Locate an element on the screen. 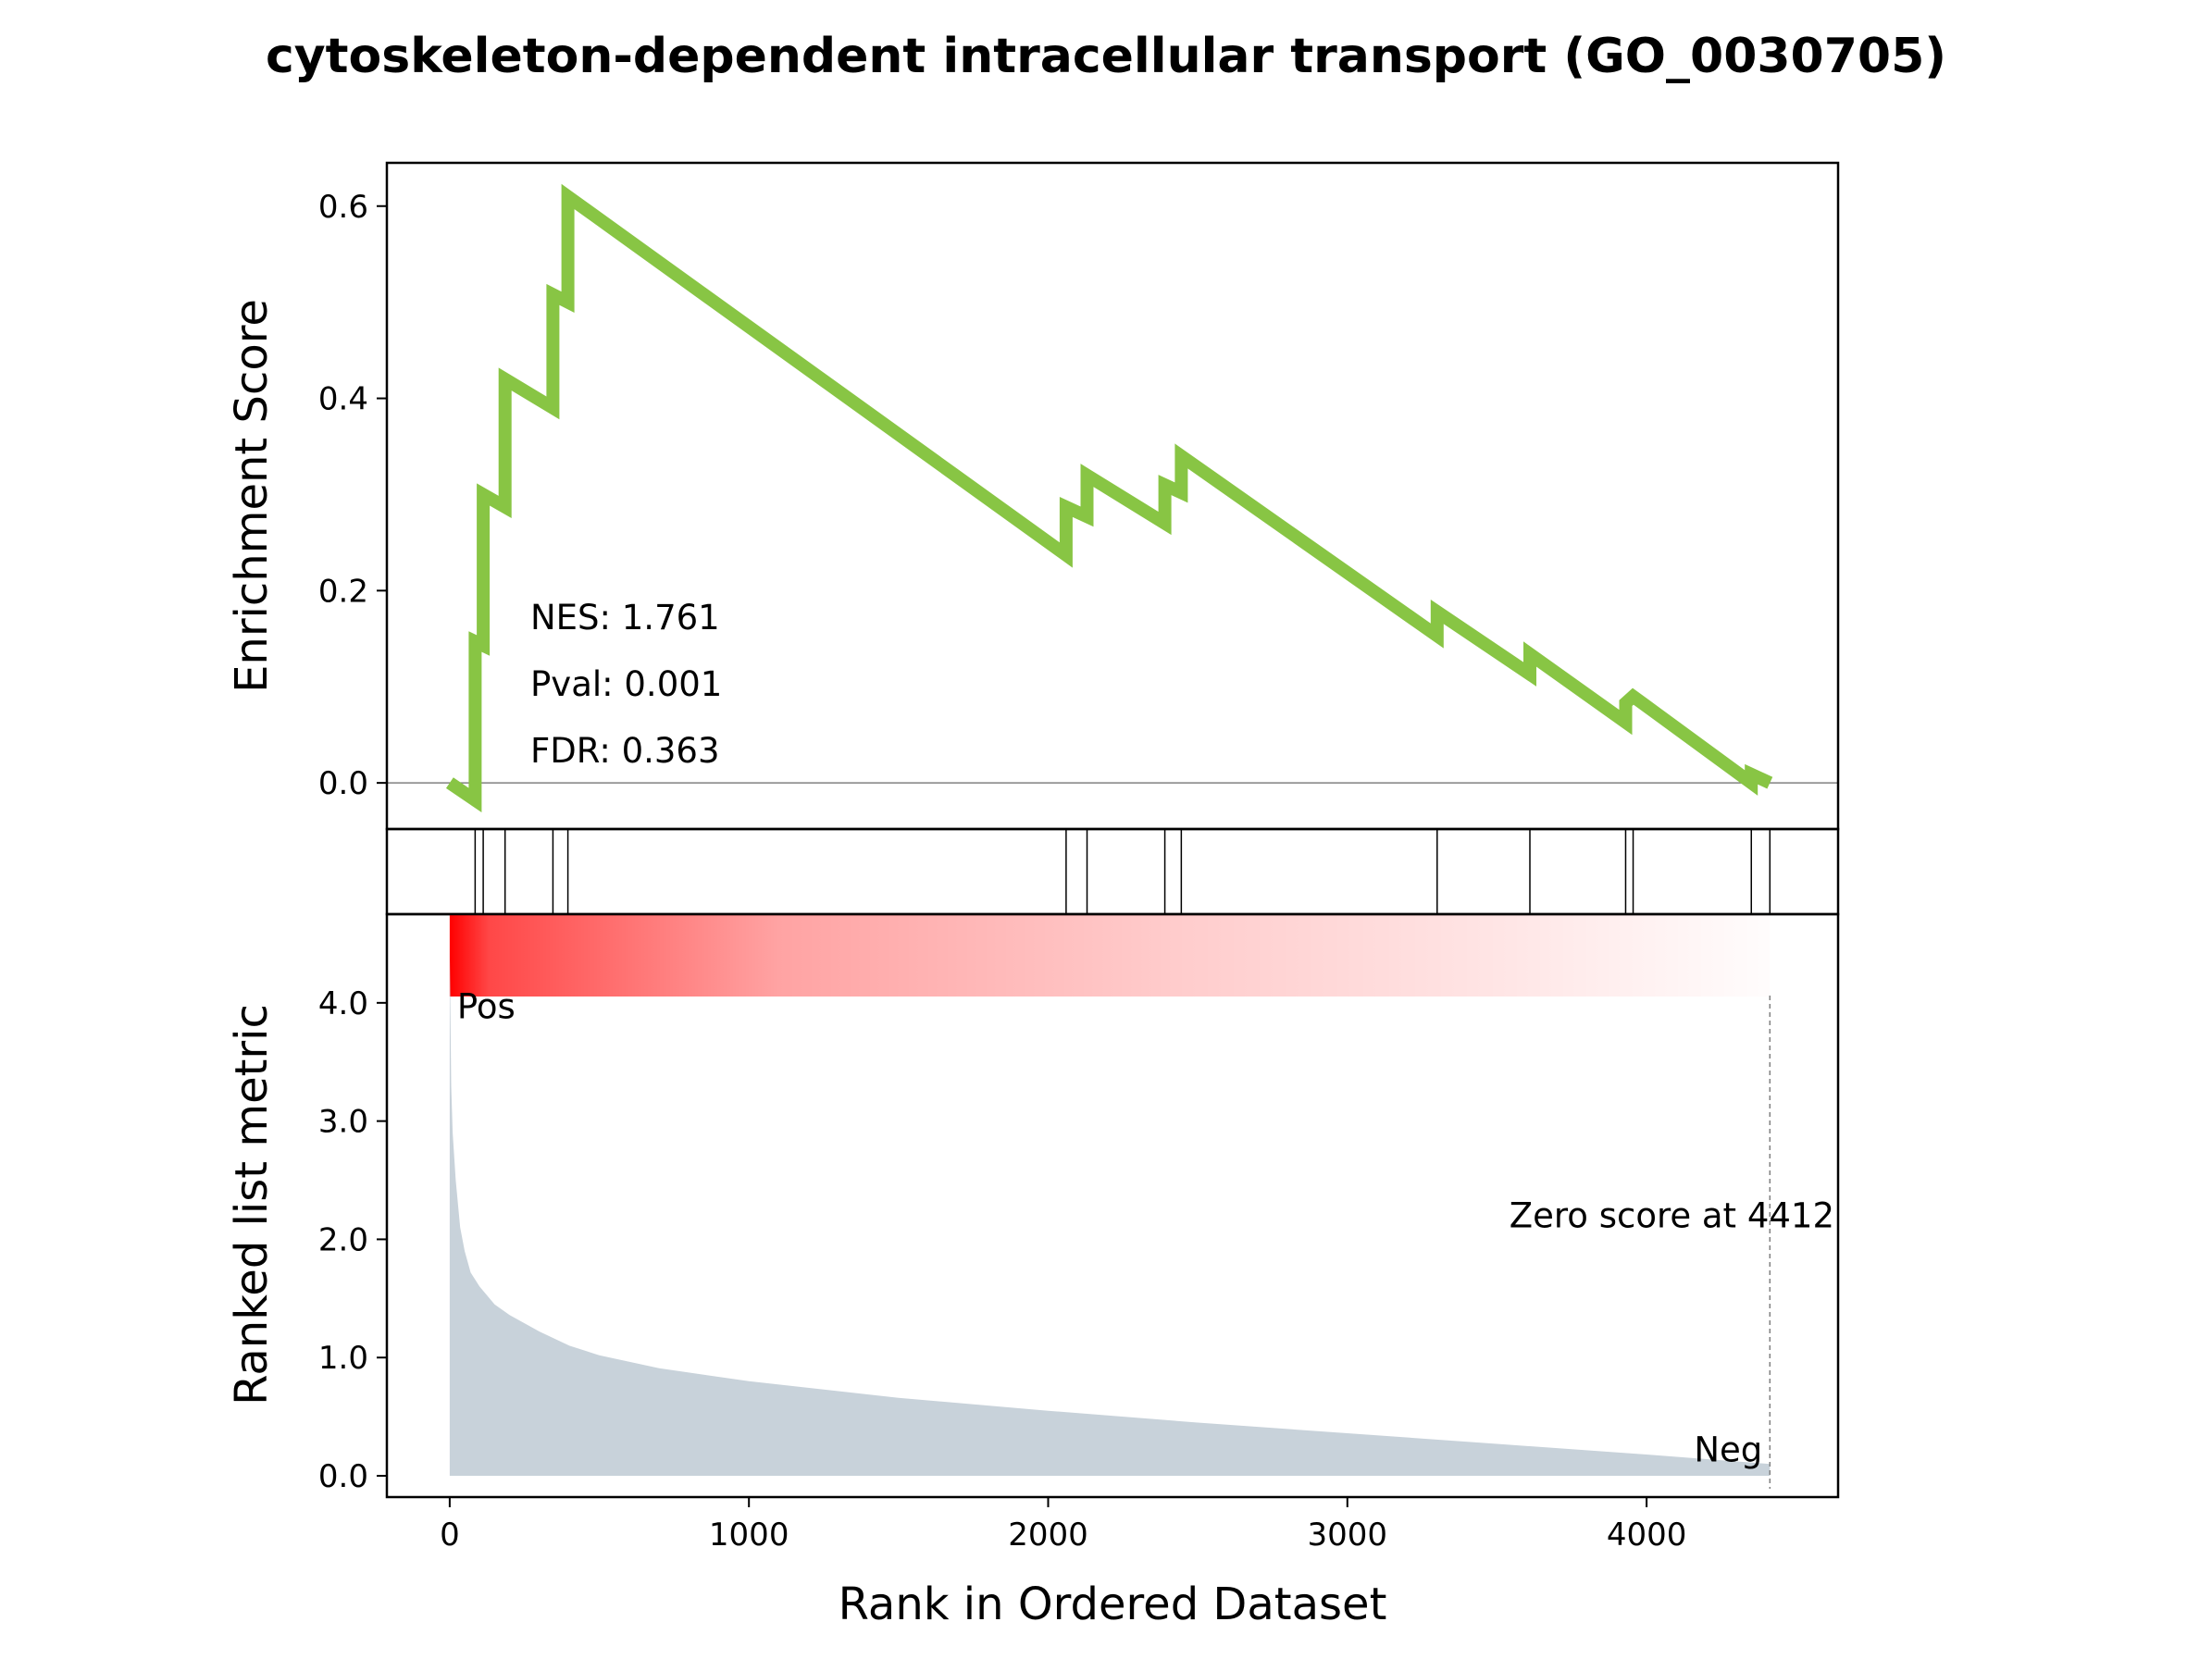 Image resolution: width=2212 pixels, height=1659 pixels. rank-y-tick-label: 3.0 is located at coordinates (343, 1122).